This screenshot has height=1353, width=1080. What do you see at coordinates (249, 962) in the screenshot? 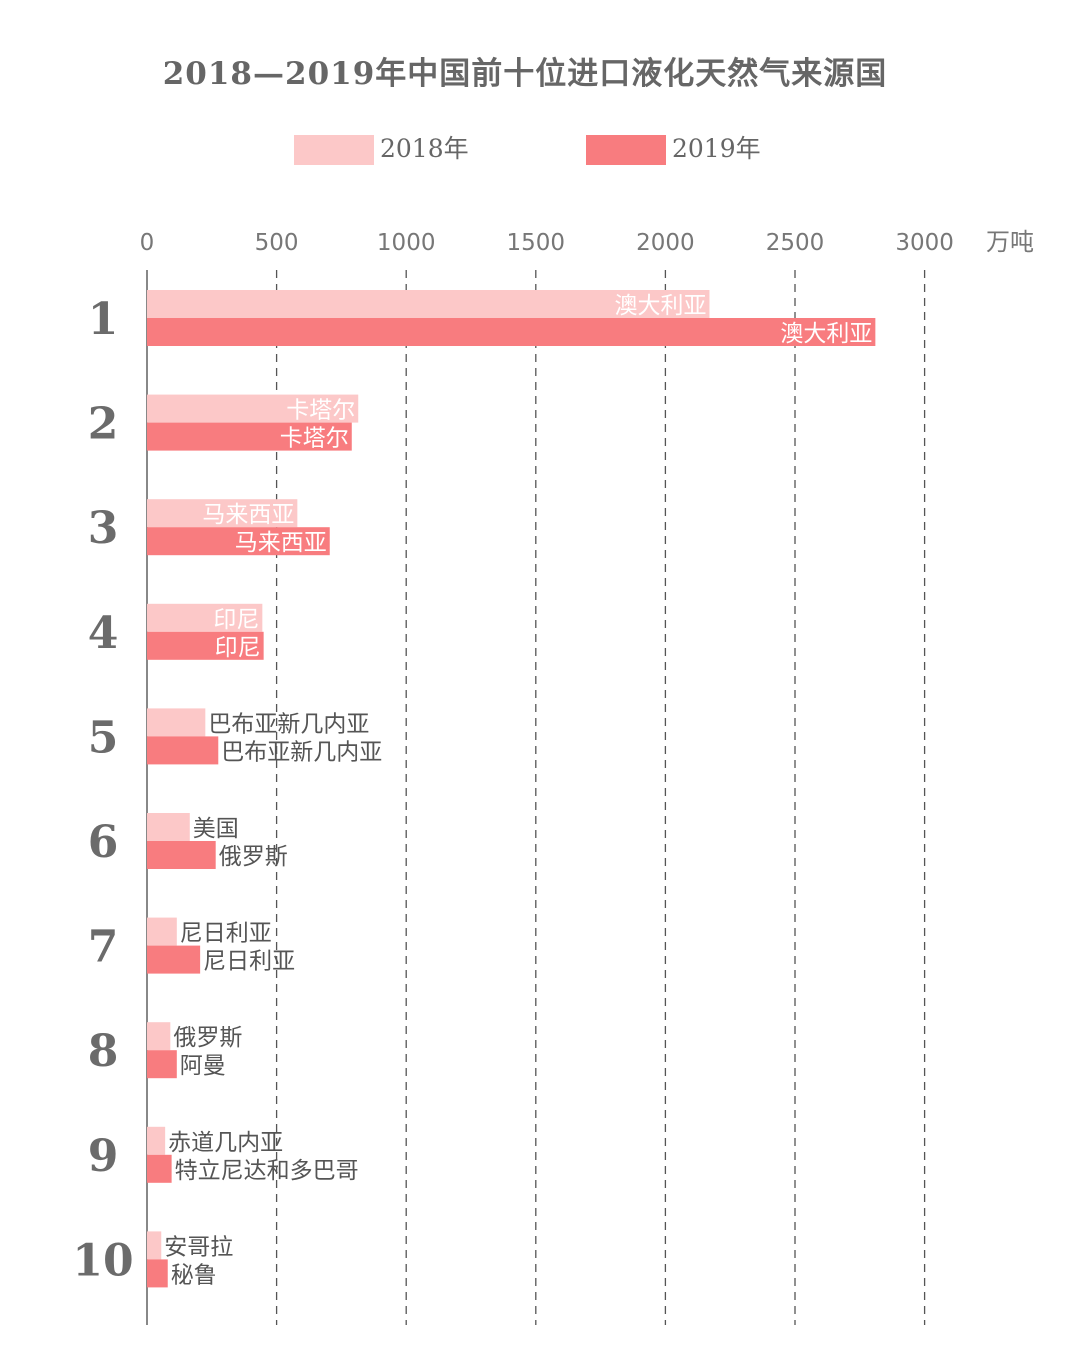
I see `bar-label-2019-7: 尼日利亚` at bounding box center [249, 962].